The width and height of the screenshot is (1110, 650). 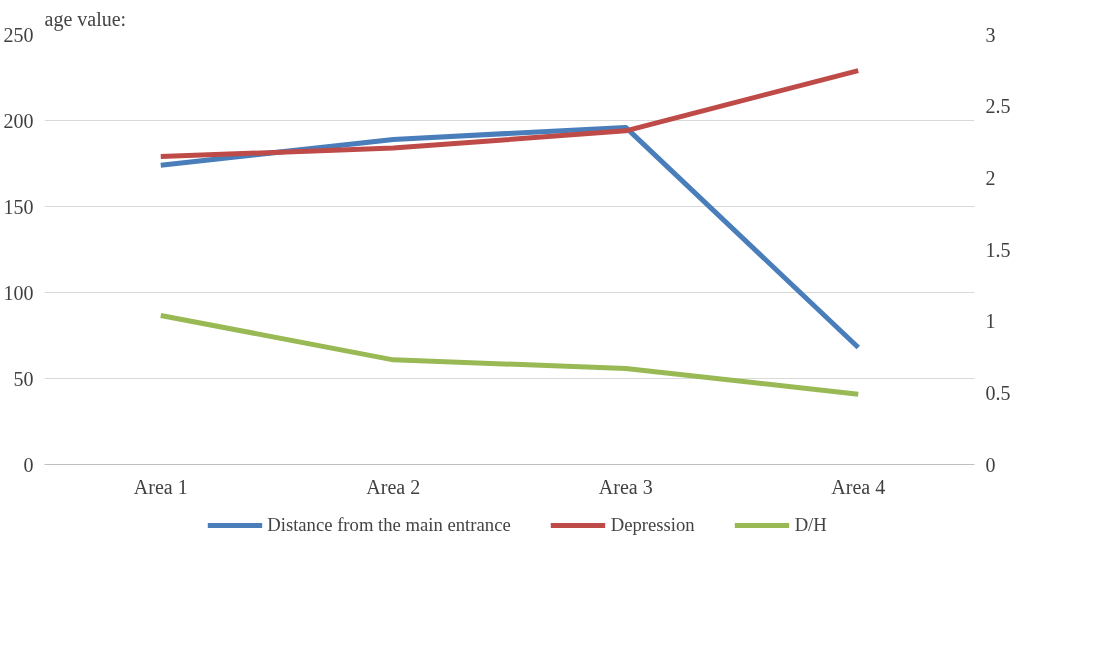 What do you see at coordinates (625, 486) in the screenshot?
I see `x-tick-label: Area 3` at bounding box center [625, 486].